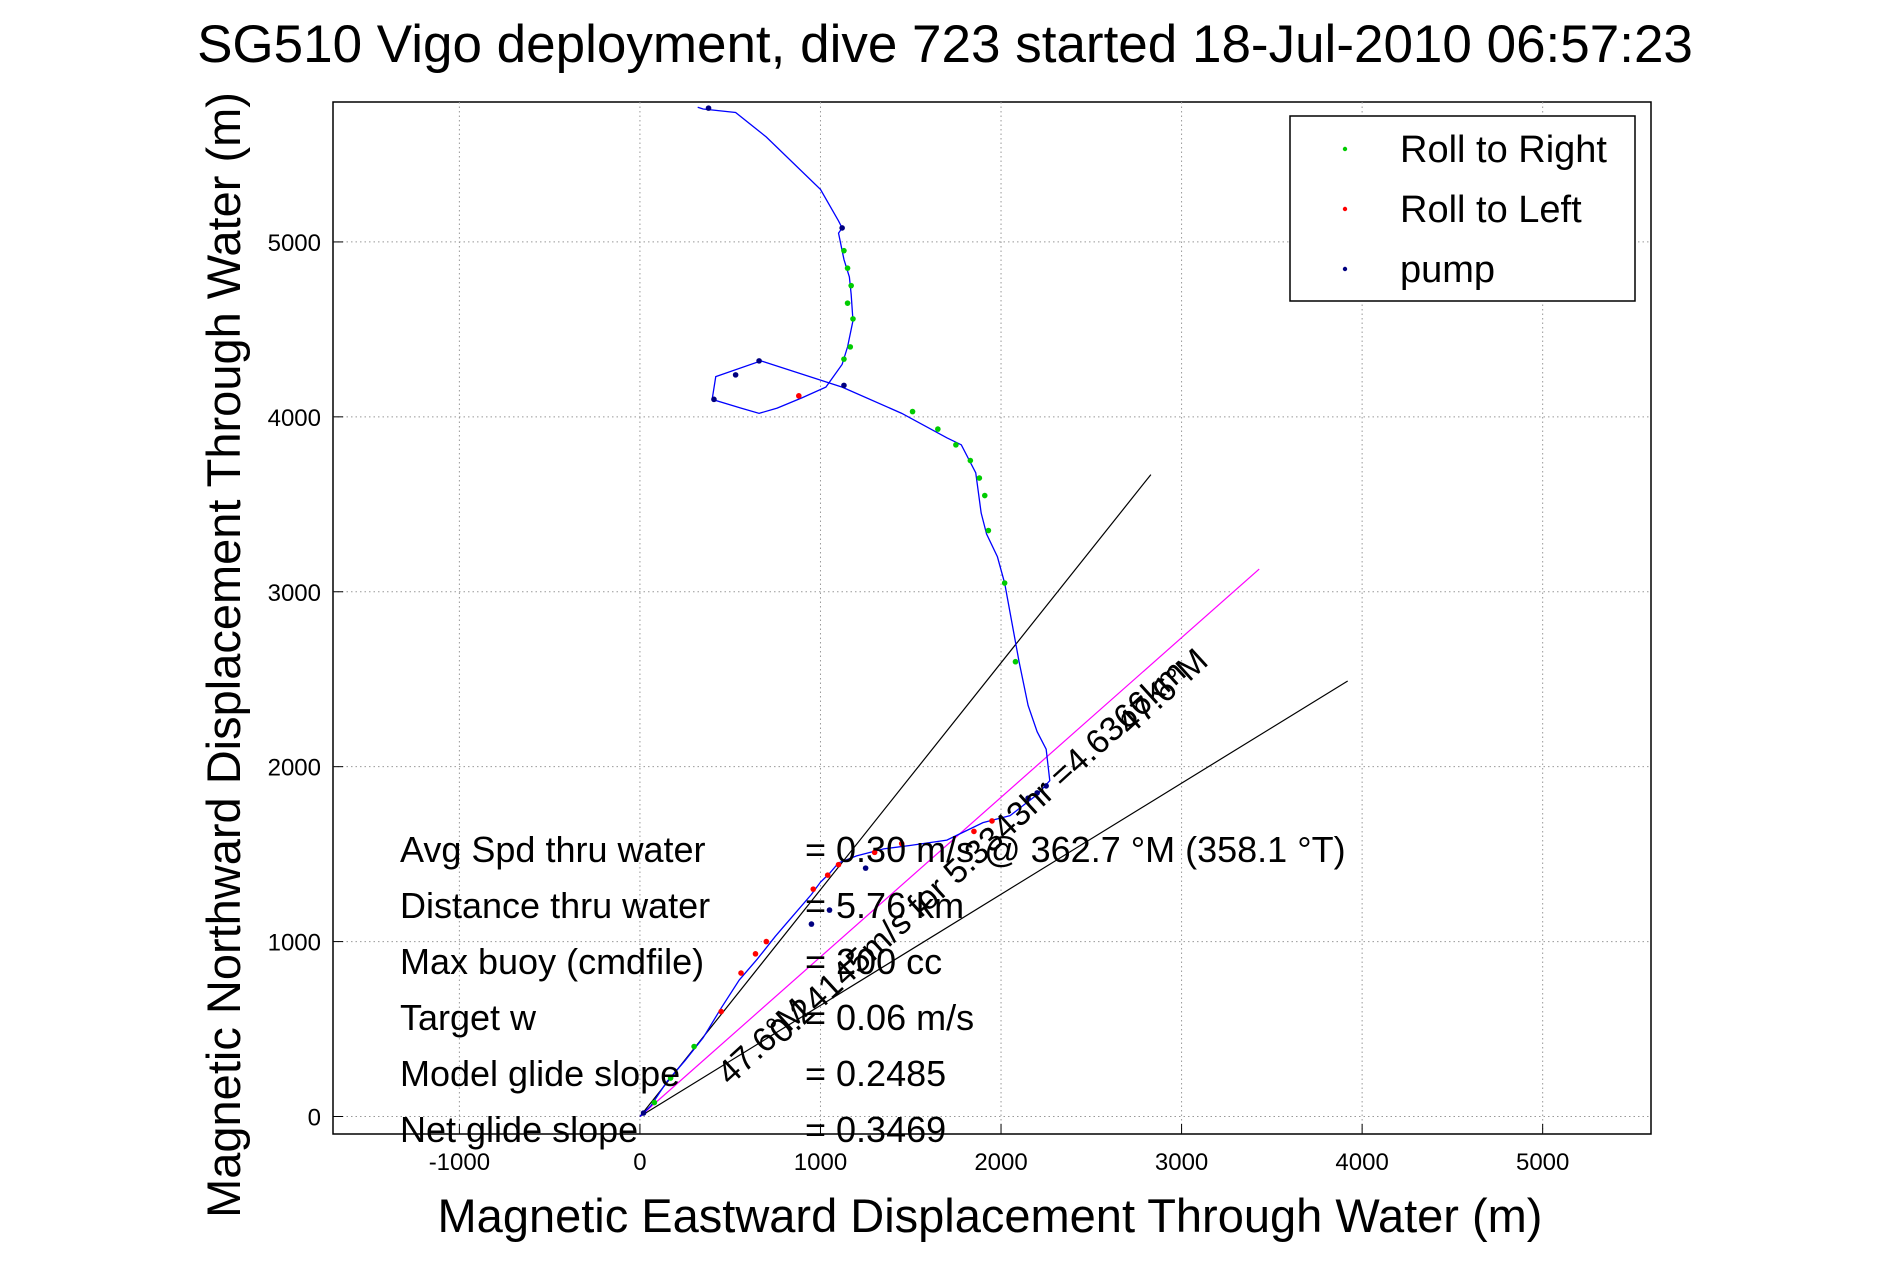 The width and height of the screenshot is (1891, 1262). I want to click on legend-label: Roll to Right, so click(1503, 150).